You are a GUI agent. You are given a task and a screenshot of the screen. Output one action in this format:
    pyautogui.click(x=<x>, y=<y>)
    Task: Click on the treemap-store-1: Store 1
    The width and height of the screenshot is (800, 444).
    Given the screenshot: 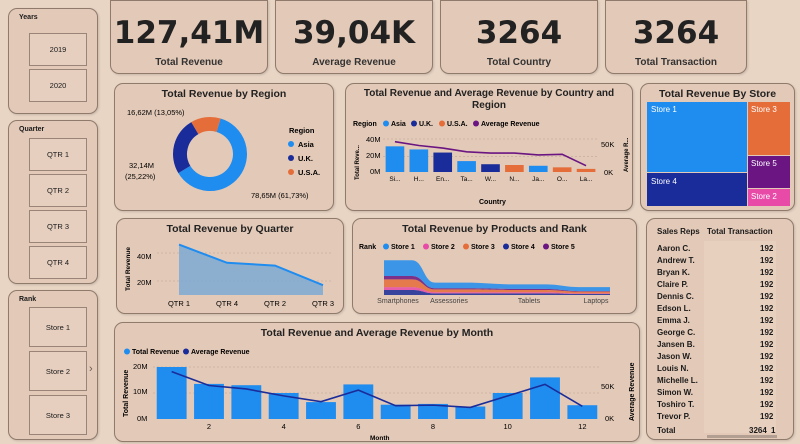 What is the action you would take?
    pyautogui.click(x=697, y=137)
    